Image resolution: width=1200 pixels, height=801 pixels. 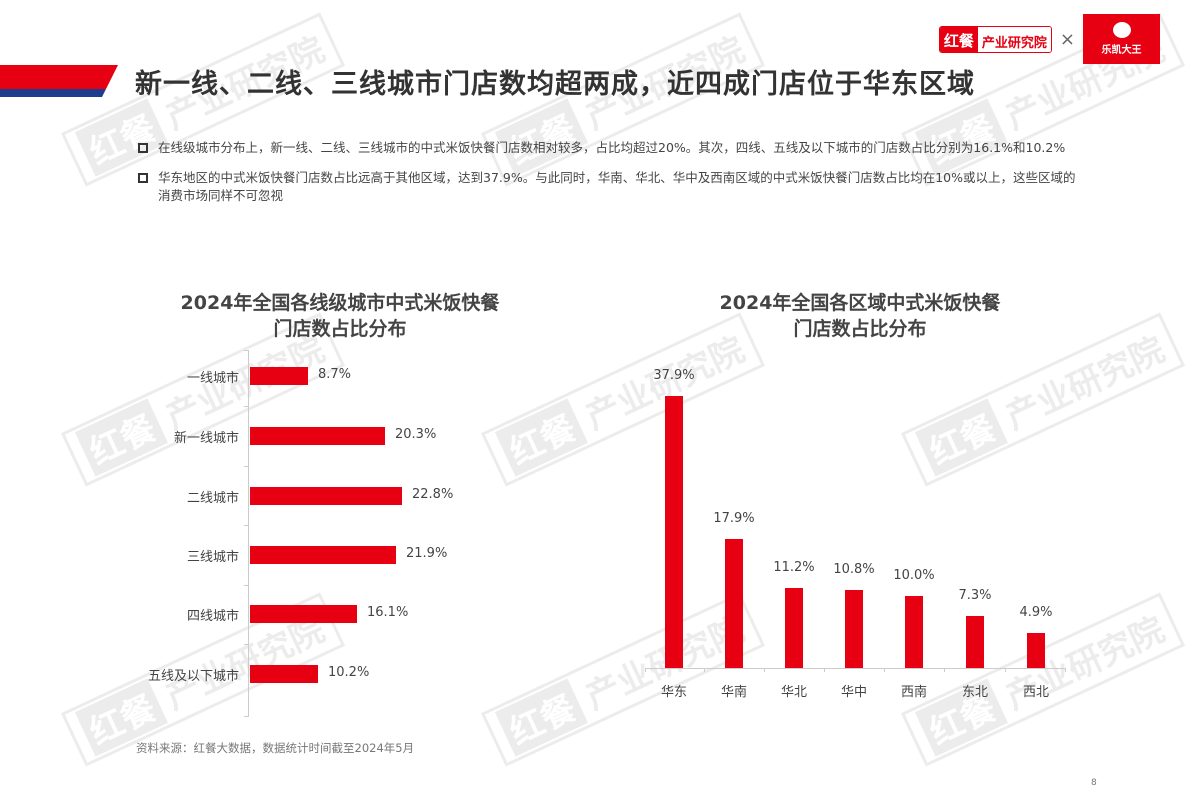 What do you see at coordinates (860, 316) in the screenshot?
I see `chart-title: 2024年全国各区域中式米饭快餐 门店数占比分布` at bounding box center [860, 316].